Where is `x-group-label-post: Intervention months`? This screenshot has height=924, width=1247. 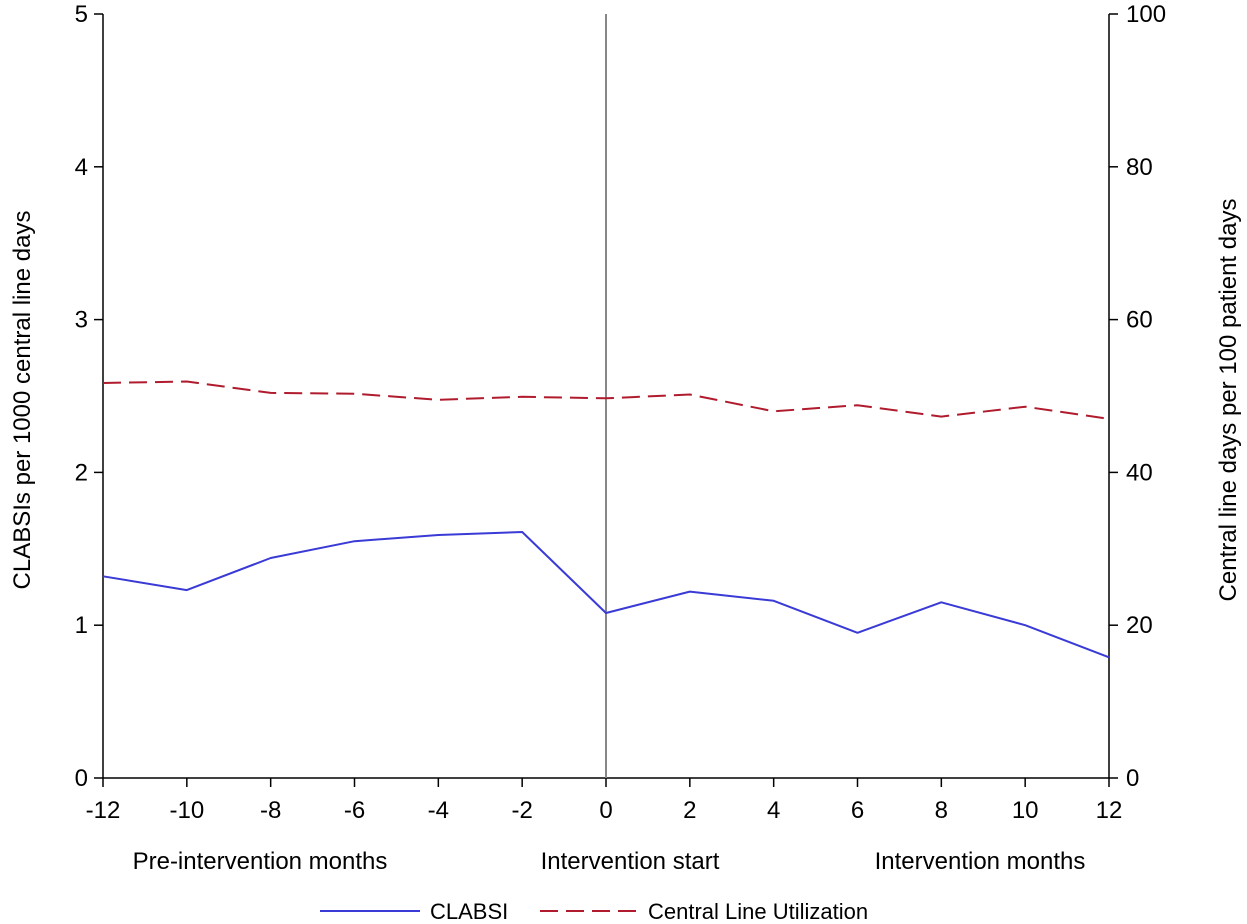 x-group-label-post: Intervention months is located at coordinates (980, 861).